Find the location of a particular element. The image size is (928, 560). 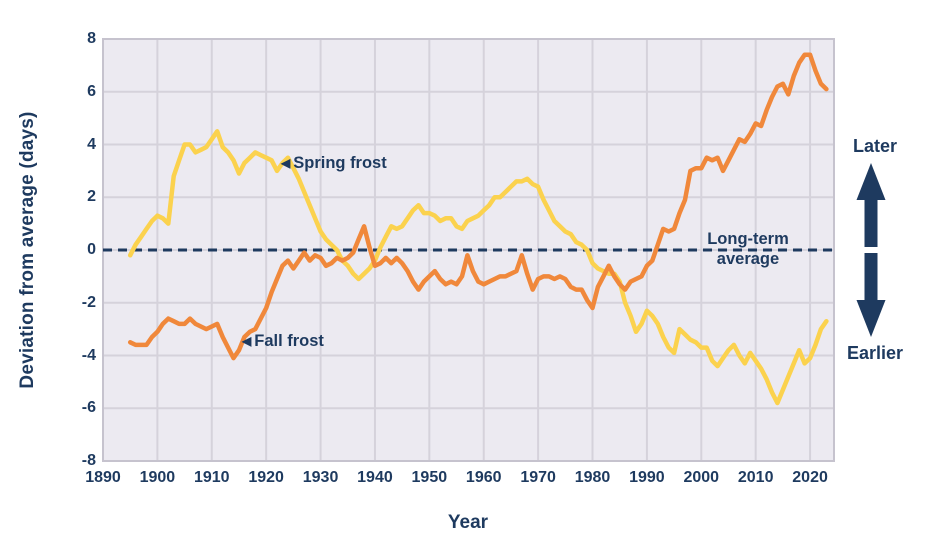

x-axis-title: Year is located at coordinates (468, 522).